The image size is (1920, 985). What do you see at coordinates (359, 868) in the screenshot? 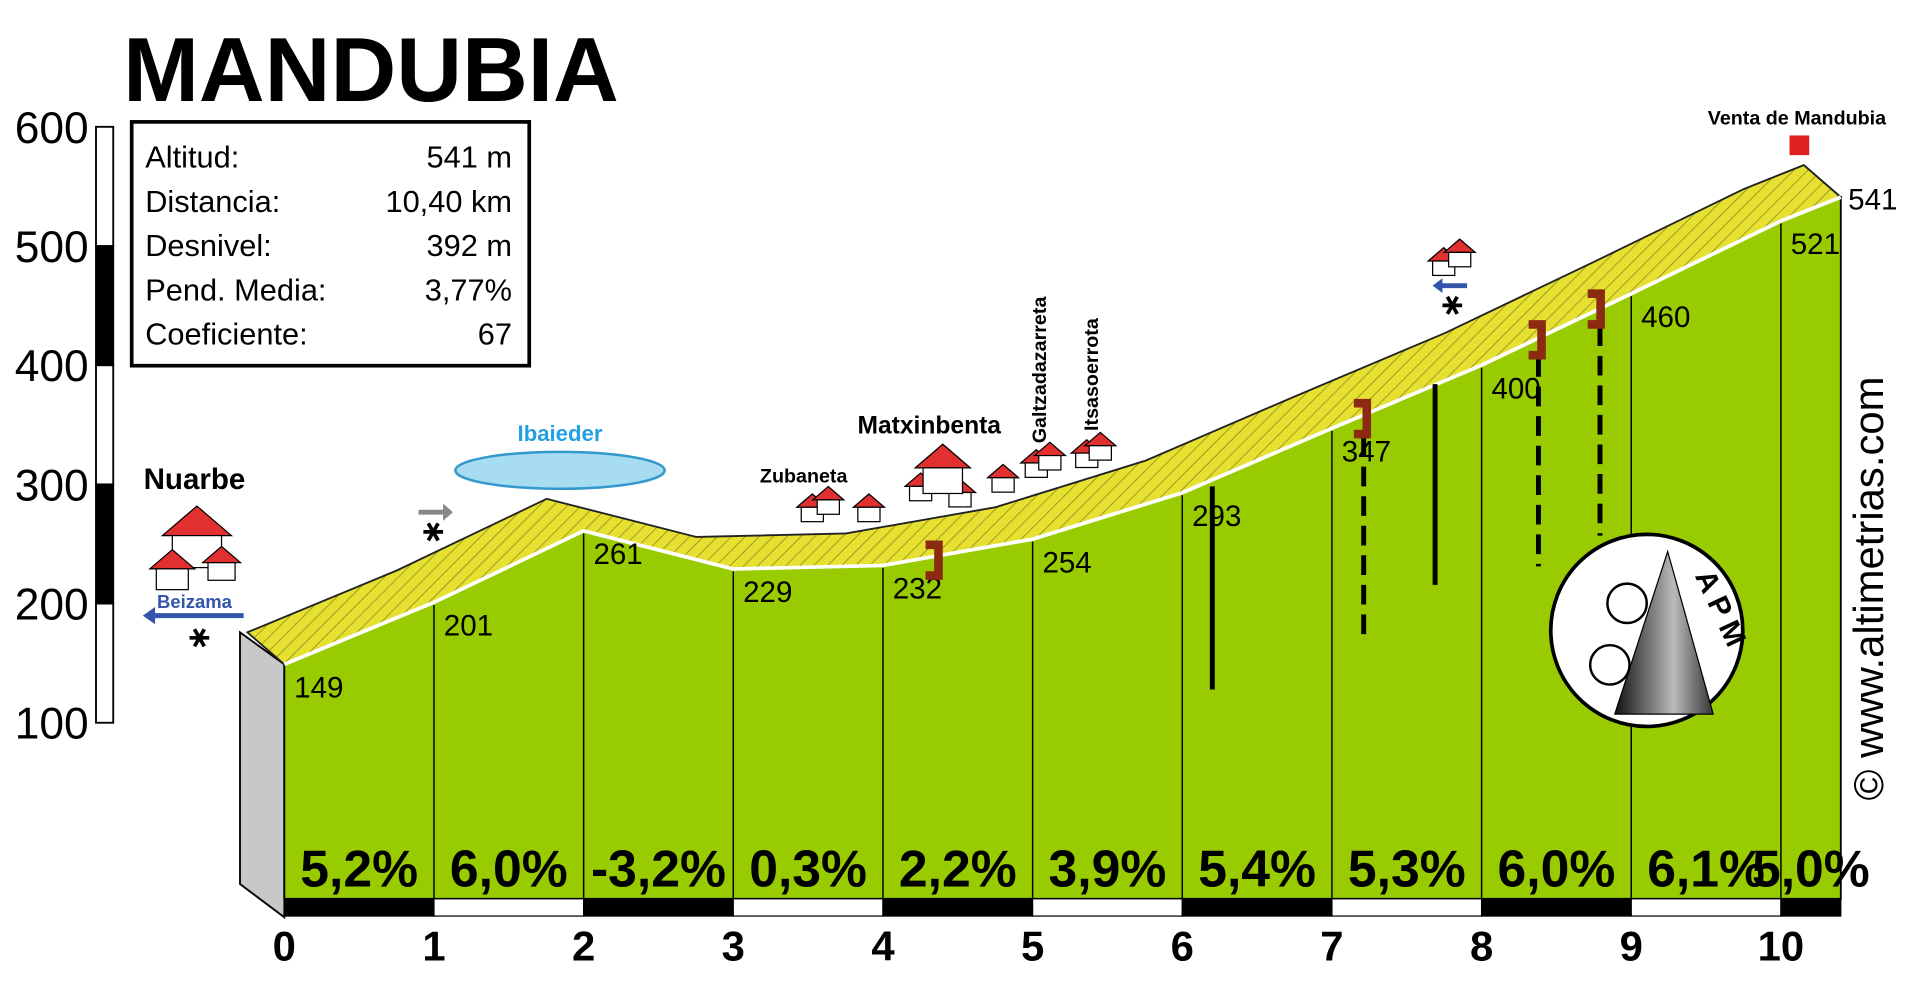
I see `gradient-label: 5,2%` at bounding box center [359, 868].